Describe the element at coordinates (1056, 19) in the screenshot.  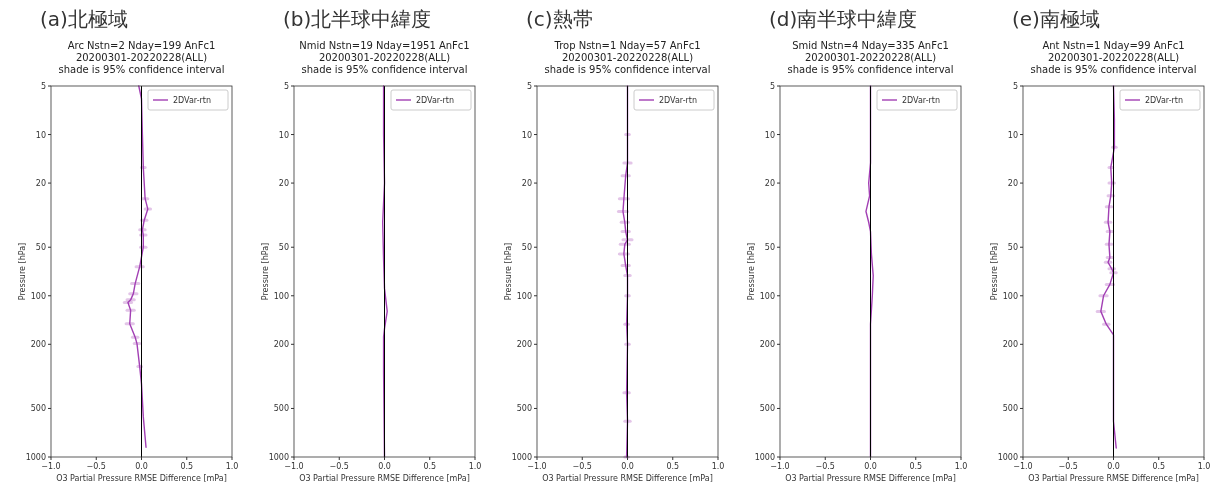
I see `chart-title: (e)南極域` at that location.